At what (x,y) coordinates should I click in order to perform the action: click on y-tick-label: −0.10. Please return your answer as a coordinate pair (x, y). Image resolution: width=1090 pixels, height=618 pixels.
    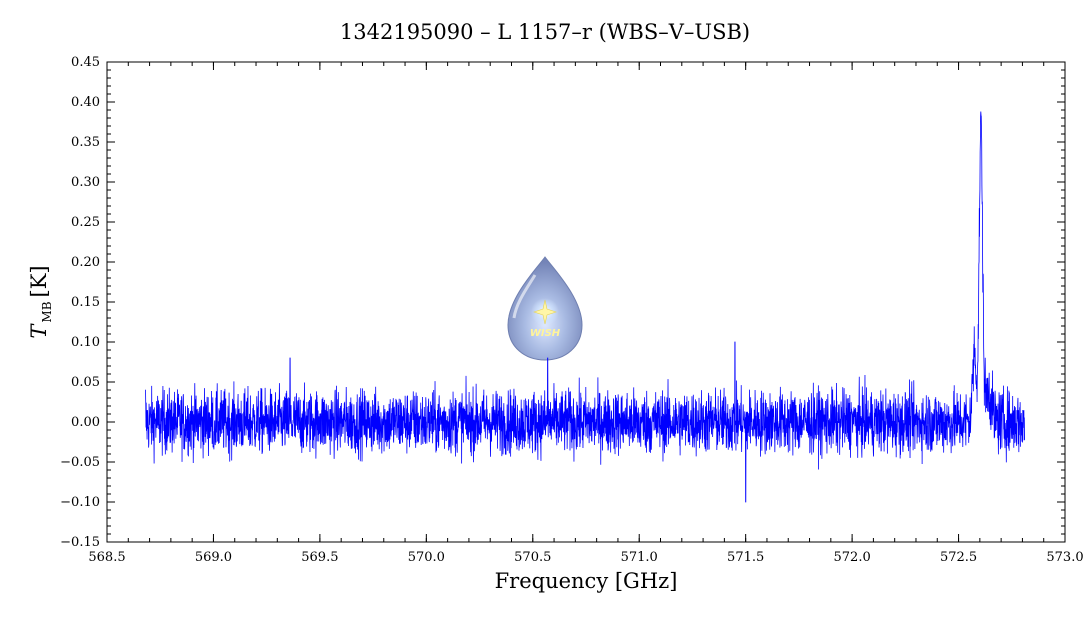
    Looking at the image, I should click on (80, 502).